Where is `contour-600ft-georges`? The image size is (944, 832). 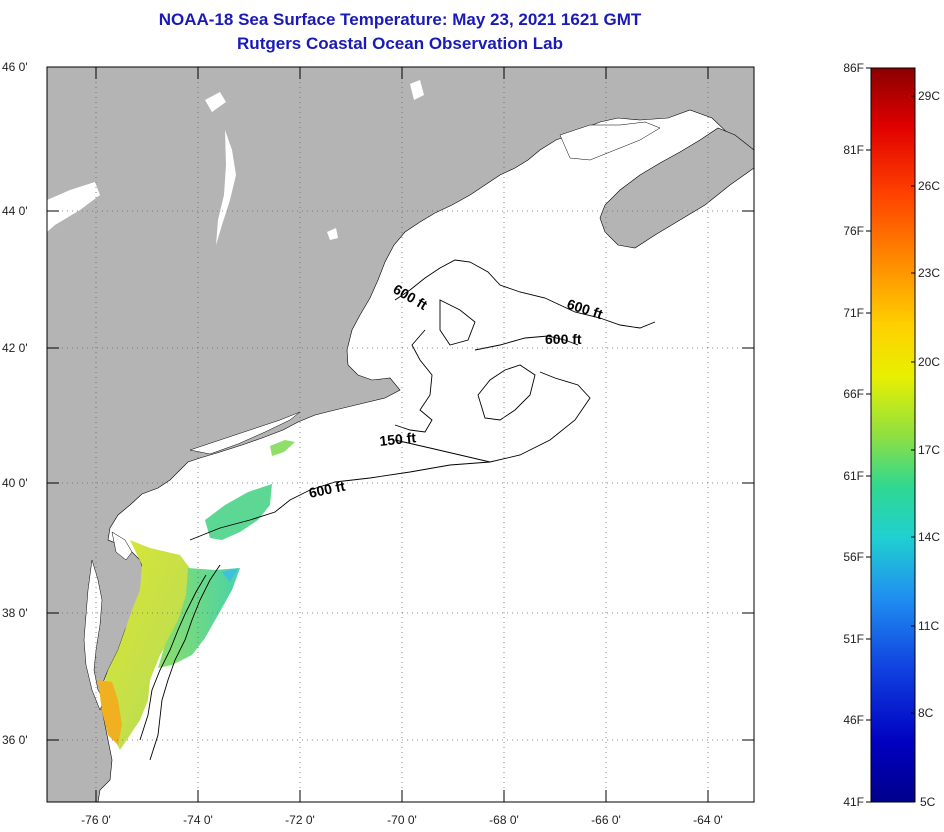 contour-600ft-georges is located at coordinates (526, 343).